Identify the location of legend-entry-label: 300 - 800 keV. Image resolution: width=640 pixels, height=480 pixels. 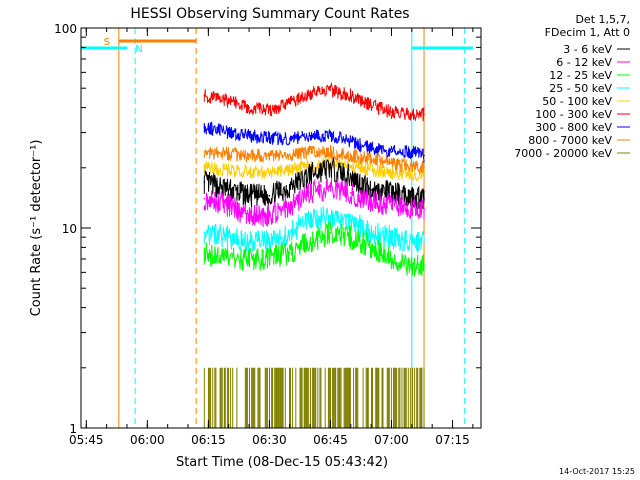
(573, 127).